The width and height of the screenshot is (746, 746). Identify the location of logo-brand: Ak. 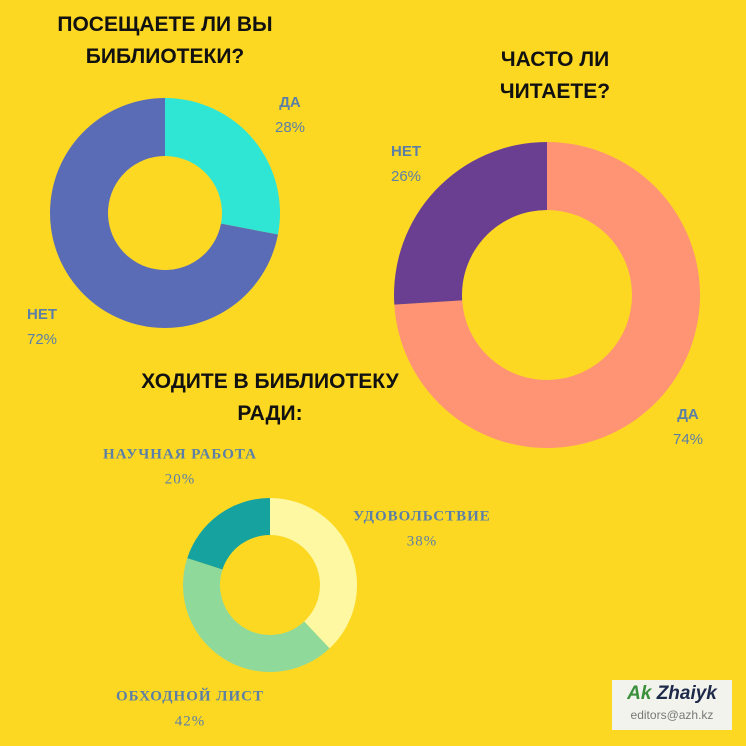
(639, 693).